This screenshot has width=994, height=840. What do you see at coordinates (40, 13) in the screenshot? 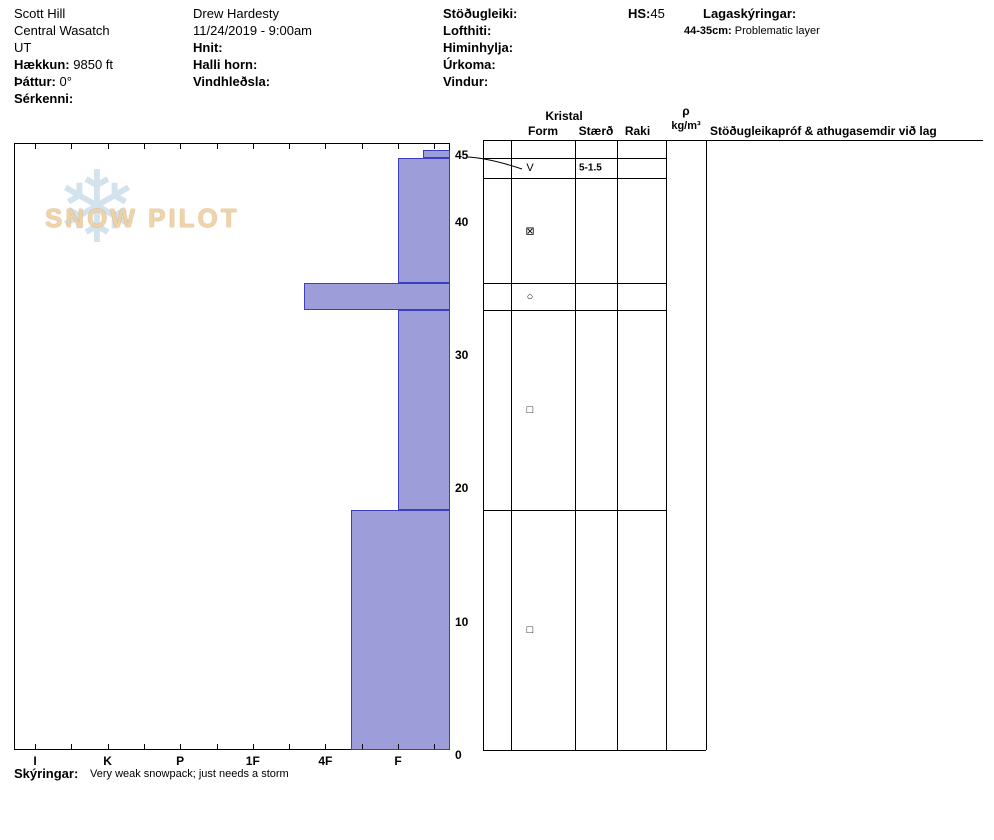
I see `pit-name: Scott Hill` at bounding box center [40, 13].